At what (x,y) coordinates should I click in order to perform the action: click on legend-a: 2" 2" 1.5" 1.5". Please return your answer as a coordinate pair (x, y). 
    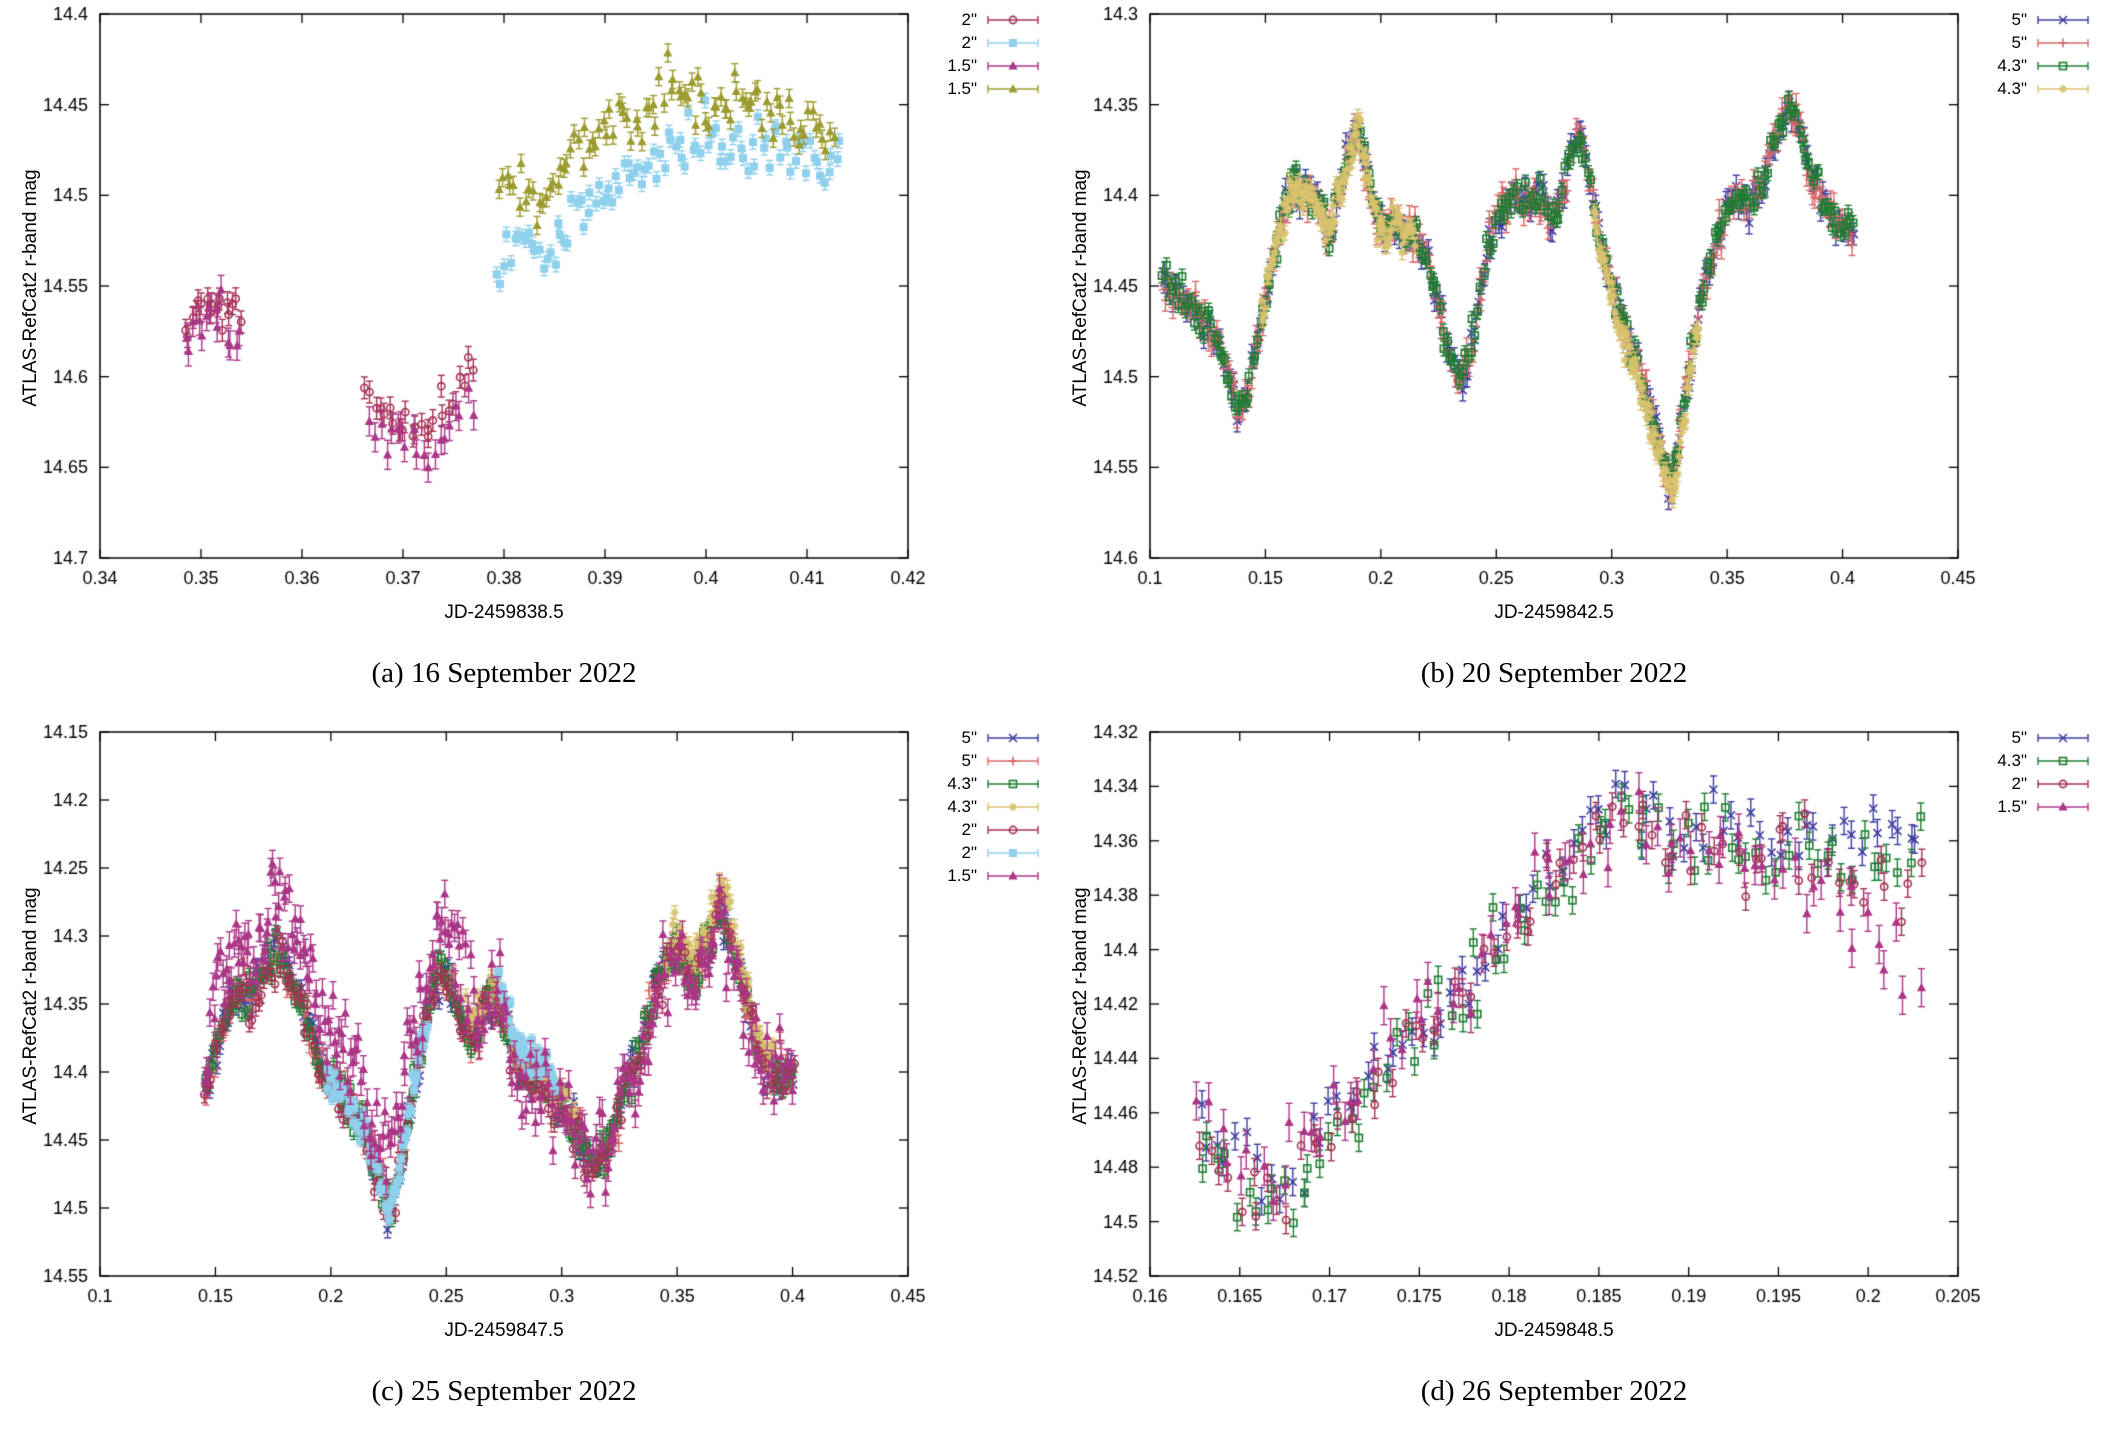
    Looking at the image, I should click on (977, 54).